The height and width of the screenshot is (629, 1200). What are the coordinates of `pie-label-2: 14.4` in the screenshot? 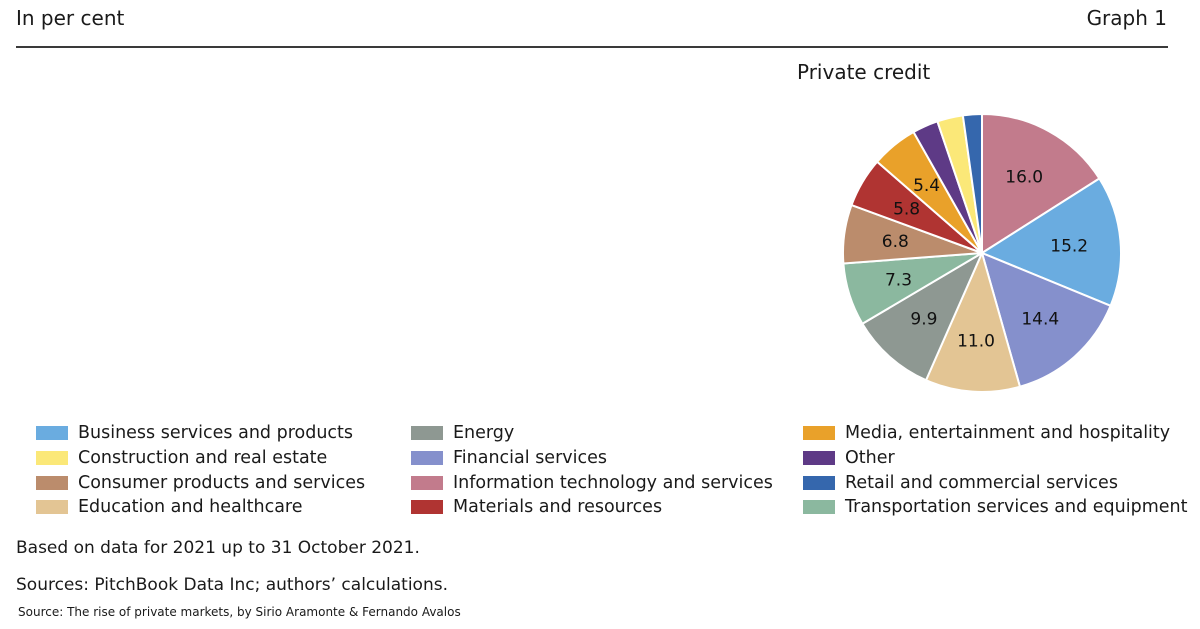 It's located at (1040, 319).